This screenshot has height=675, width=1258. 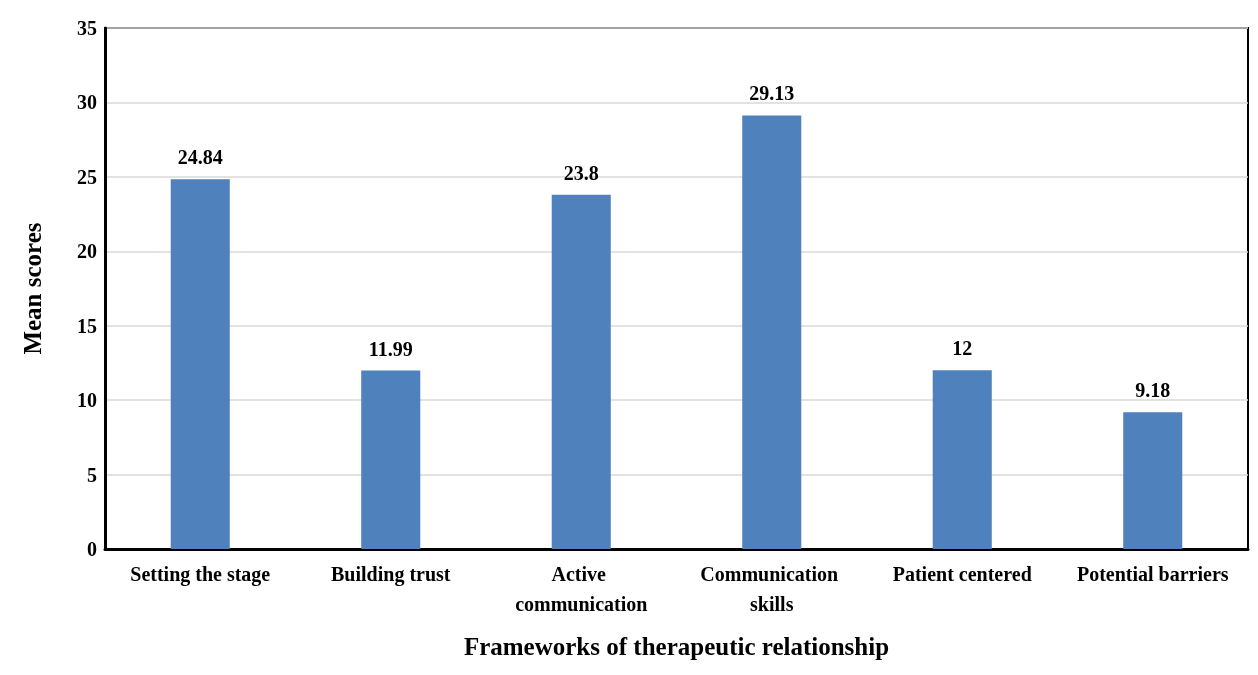 What do you see at coordinates (200, 574) in the screenshot?
I see `x-tick-label: Setting the stage` at bounding box center [200, 574].